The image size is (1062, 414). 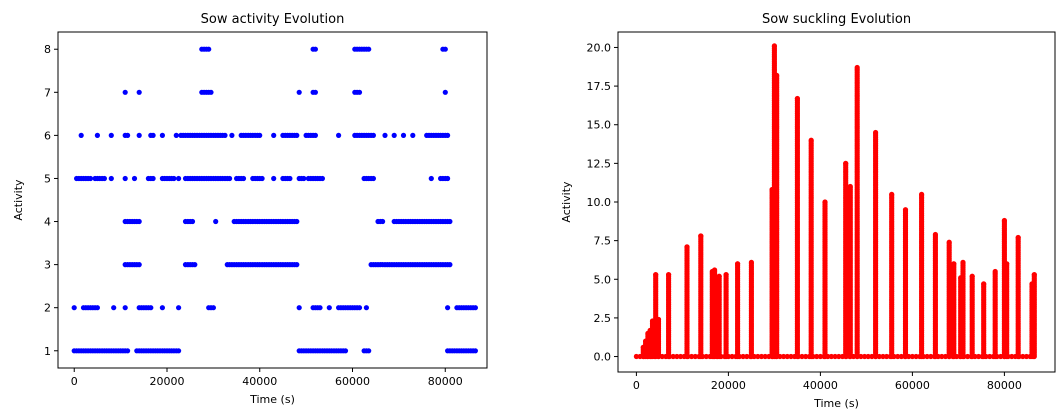 What do you see at coordinates (47, 308) in the screenshot?
I see `y-tick-label: 2` at bounding box center [47, 308].